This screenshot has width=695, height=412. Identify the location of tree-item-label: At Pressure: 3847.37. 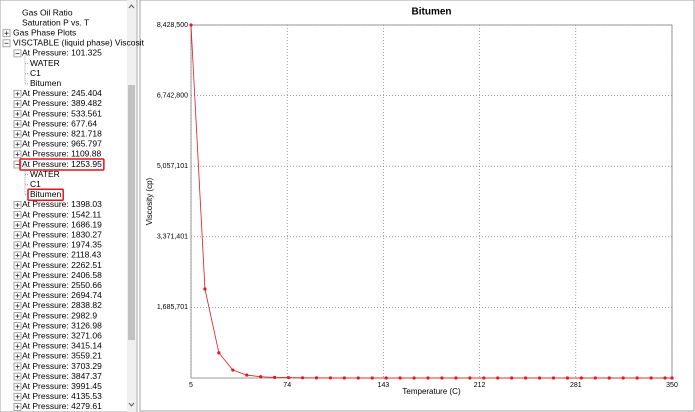
(62, 376).